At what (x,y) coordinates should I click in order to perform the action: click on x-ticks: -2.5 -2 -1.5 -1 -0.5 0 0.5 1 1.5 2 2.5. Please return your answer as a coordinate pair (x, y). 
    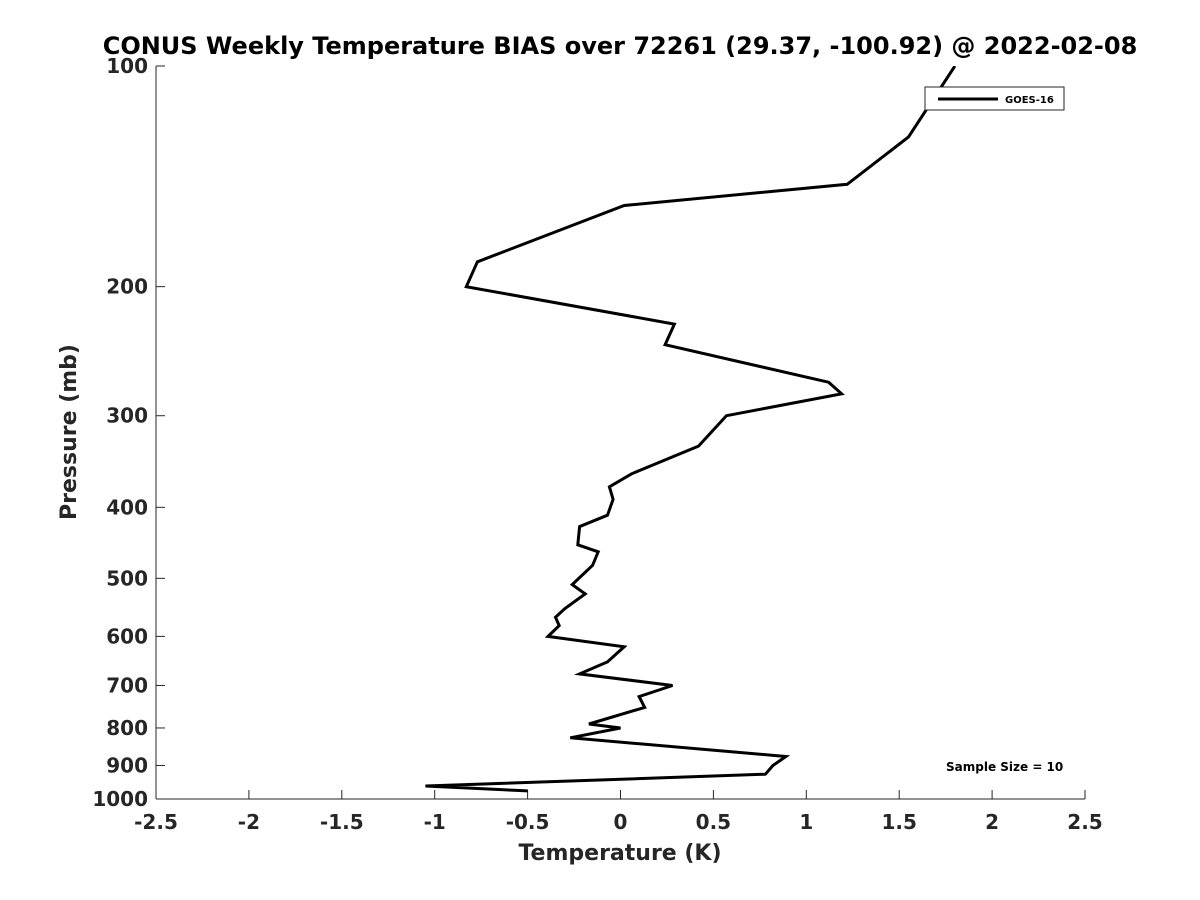
    Looking at the image, I should click on (618, 812).